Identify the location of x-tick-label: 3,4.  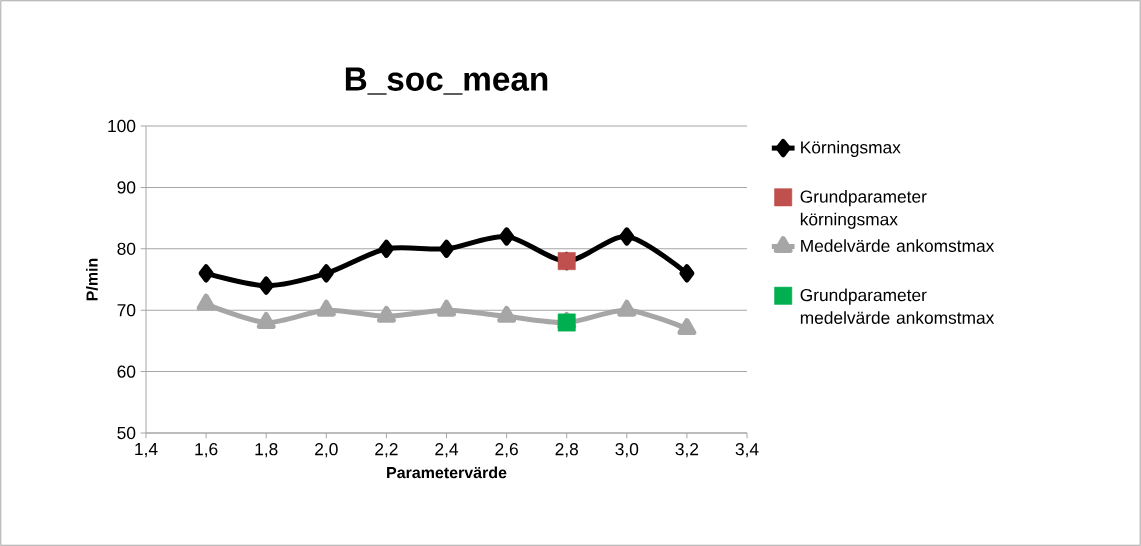
(747, 450).